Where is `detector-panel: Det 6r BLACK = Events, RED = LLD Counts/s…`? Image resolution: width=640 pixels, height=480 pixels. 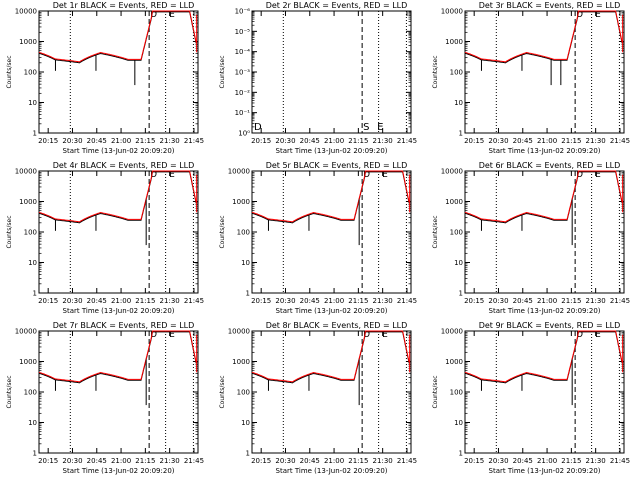 detector-panel: Det 6r BLACK = Events, RED = LLD Counts/s… is located at coordinates (531, 238).